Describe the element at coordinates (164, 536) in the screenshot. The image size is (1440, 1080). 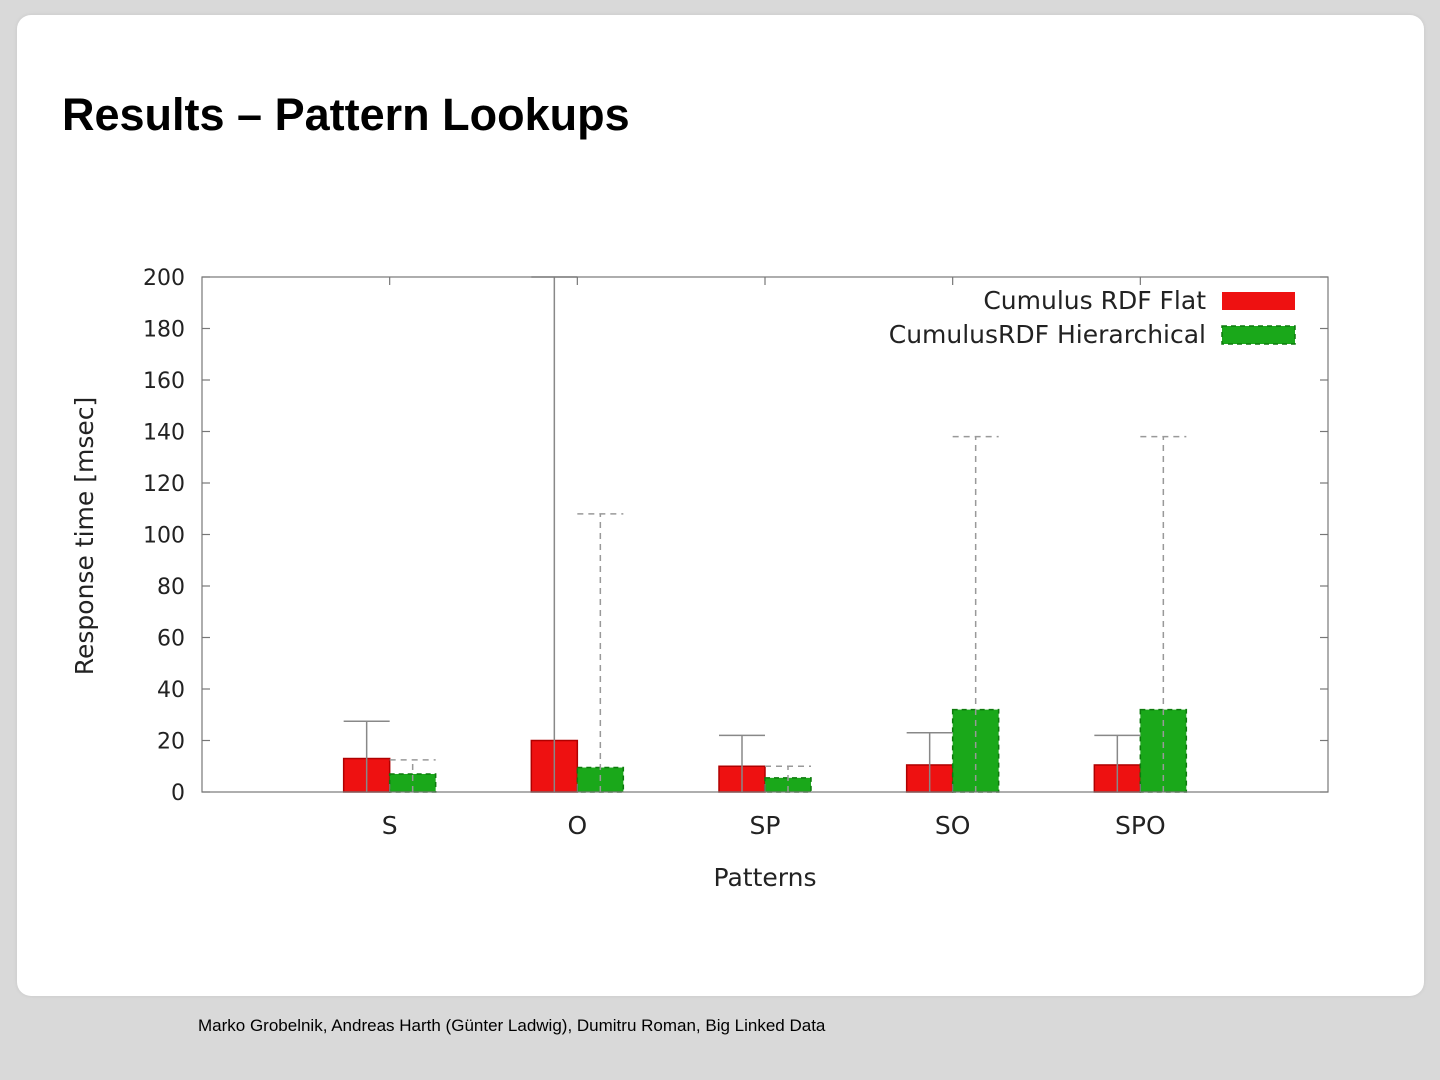
I see `y-tick-label: 100` at that location.